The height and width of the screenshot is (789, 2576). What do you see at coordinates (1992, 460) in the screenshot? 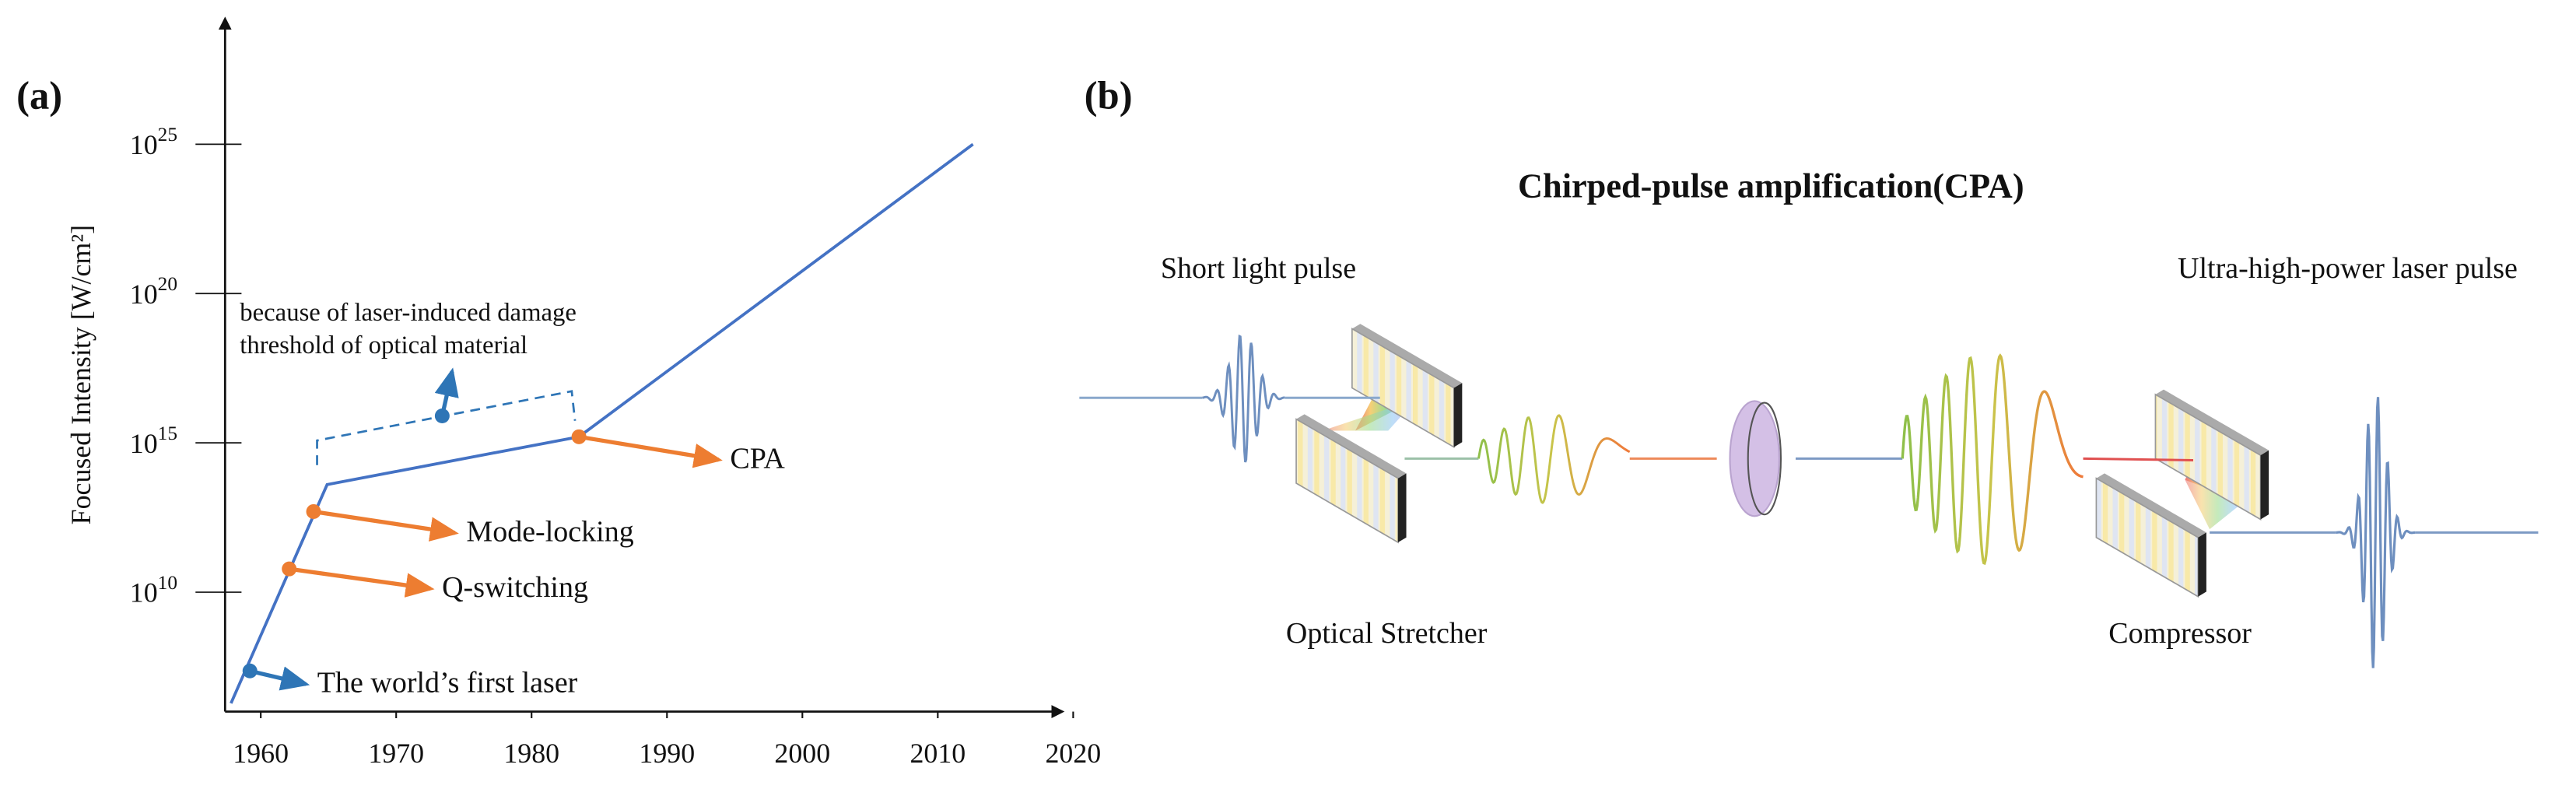
I see `amplified-pulse` at bounding box center [1992, 460].